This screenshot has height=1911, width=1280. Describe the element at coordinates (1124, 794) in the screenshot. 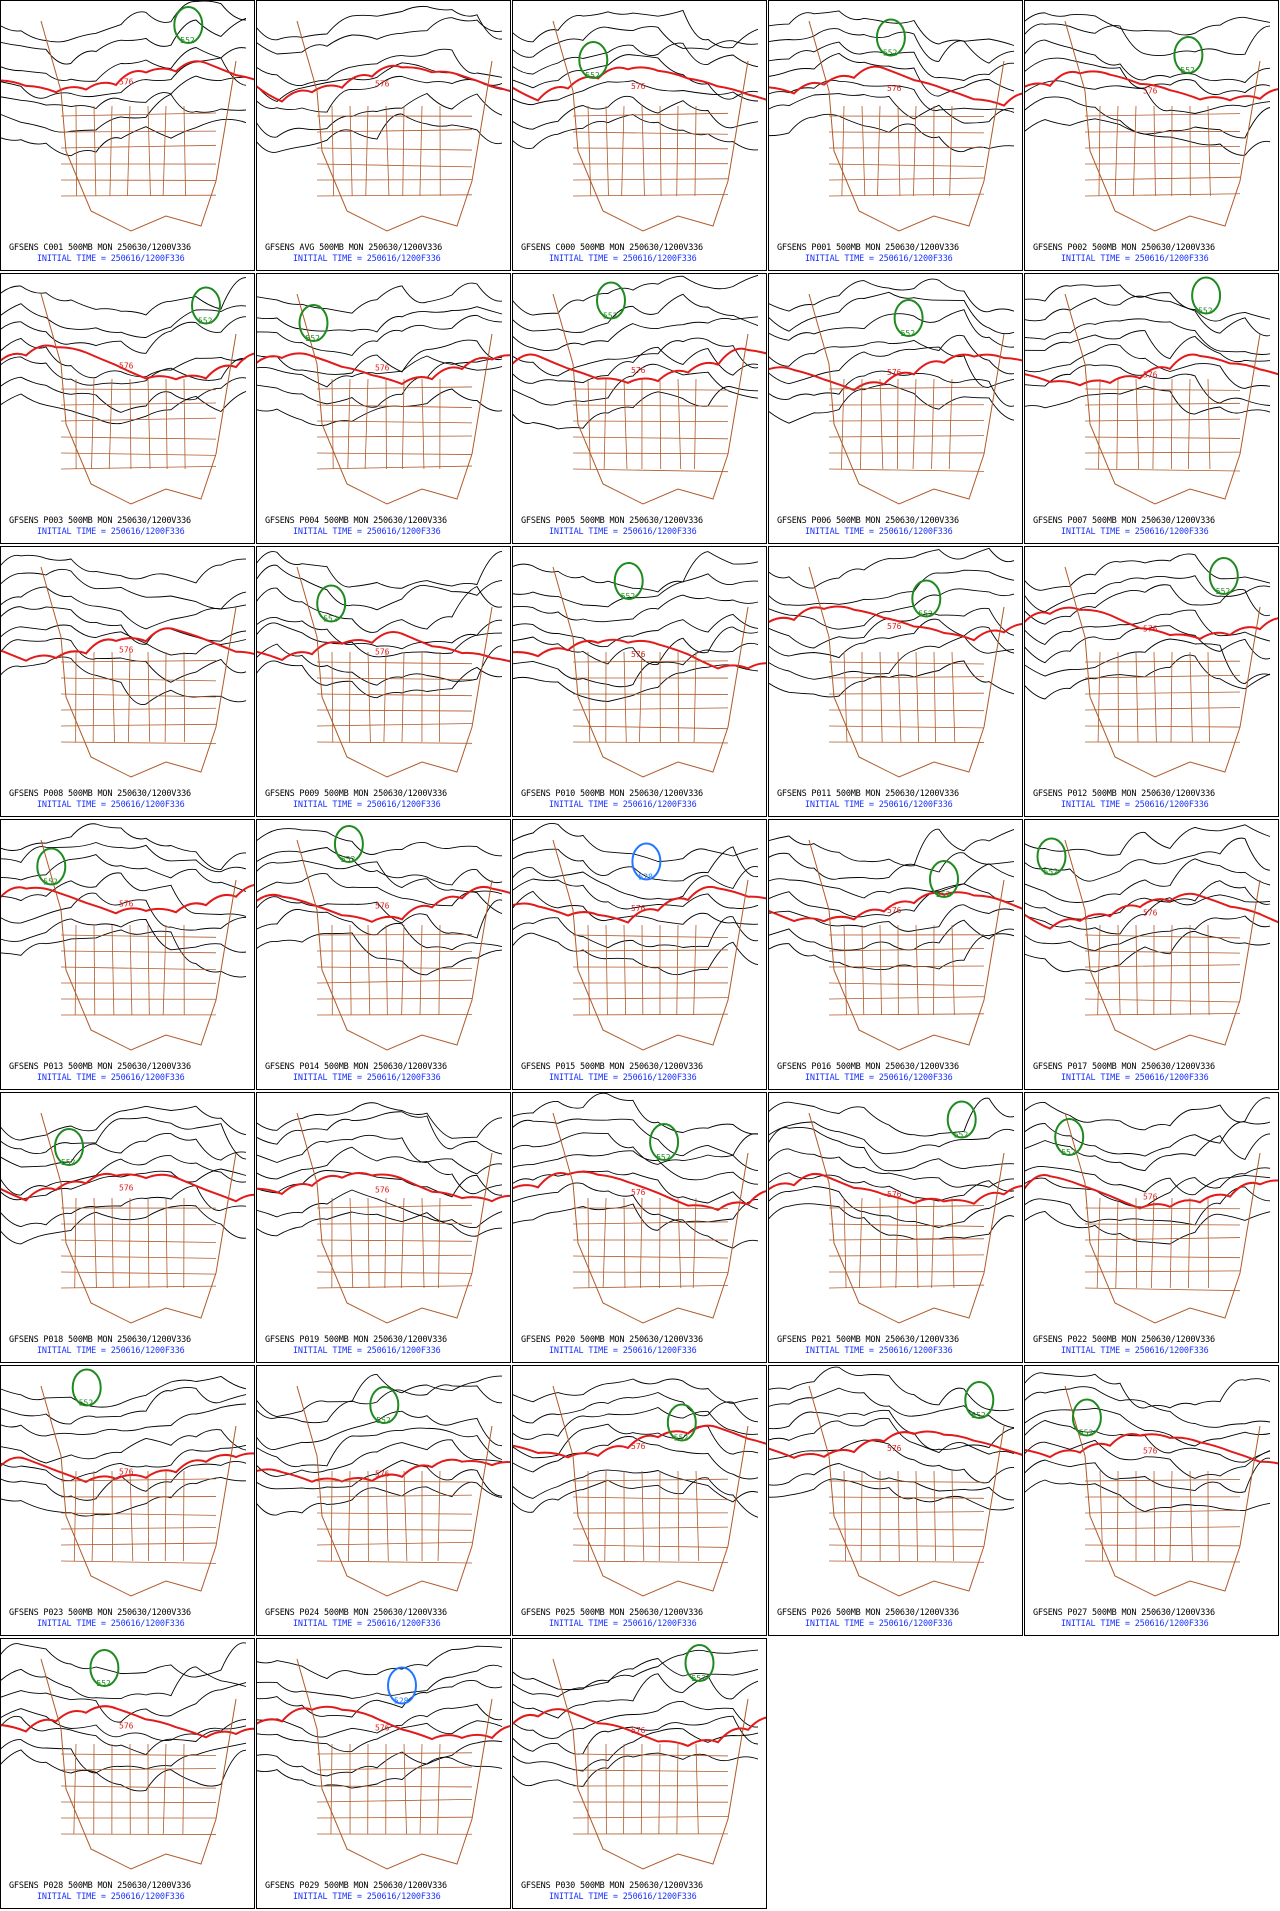

I see `panel-title: GFSENS P012 500MB MON 250630/1200V336` at that location.